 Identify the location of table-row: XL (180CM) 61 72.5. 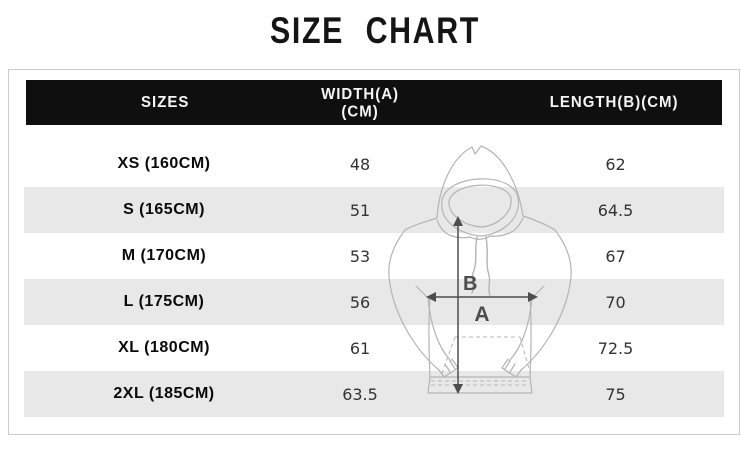
(374, 348).